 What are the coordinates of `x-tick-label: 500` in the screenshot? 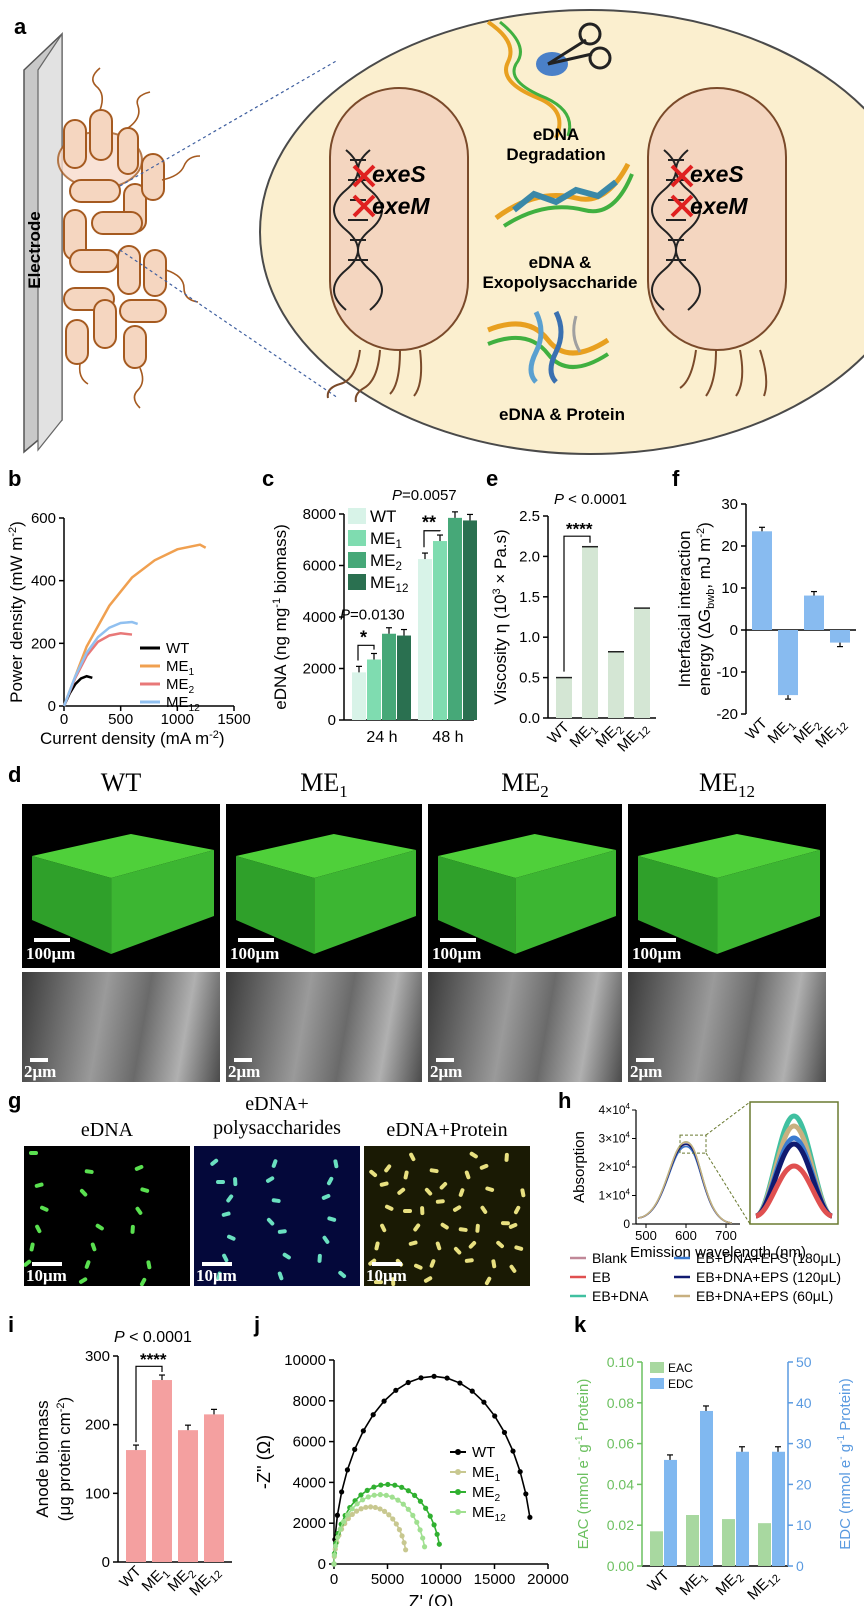 It's located at (120, 719).